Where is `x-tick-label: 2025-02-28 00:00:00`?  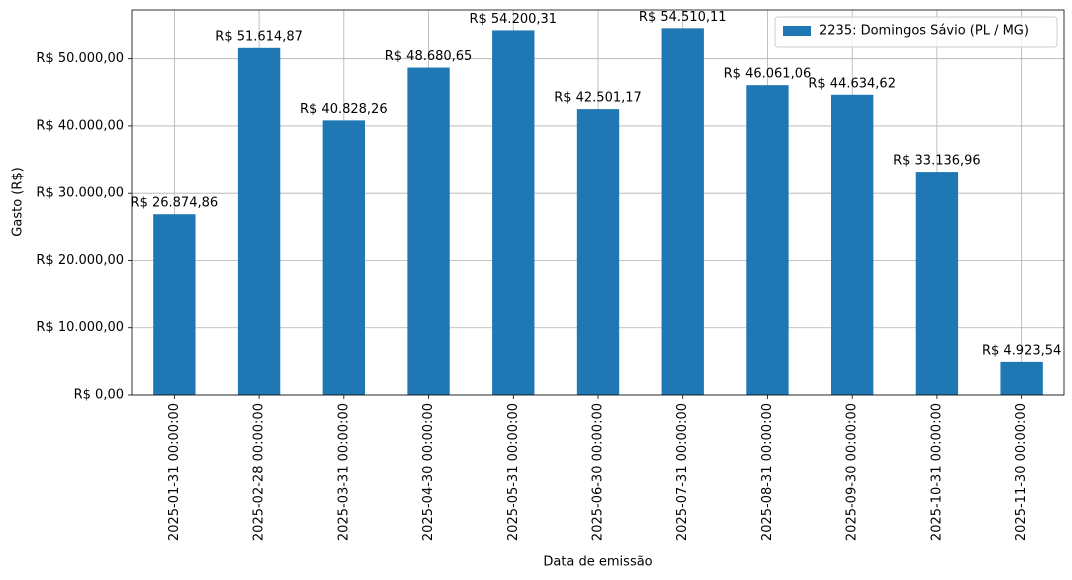
x-tick-label: 2025-02-28 00:00:00 is located at coordinates (259, 472).